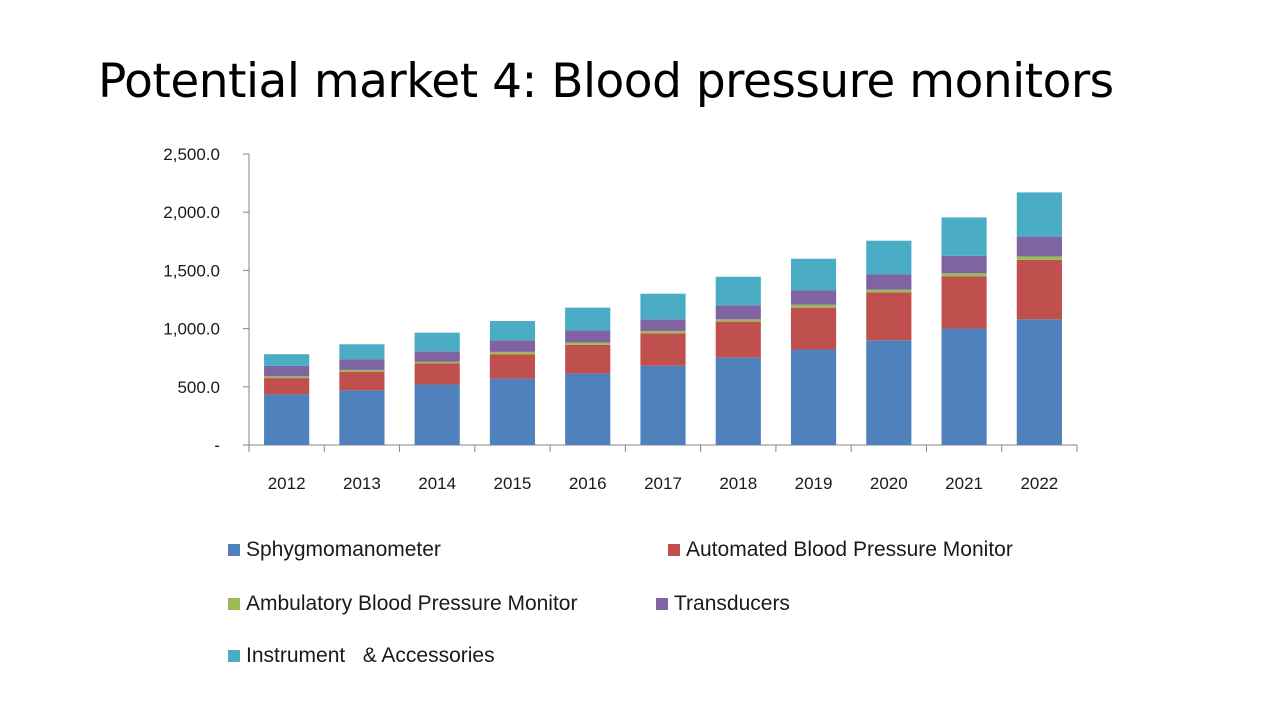 The height and width of the screenshot is (720, 1280). I want to click on legend-item-instrument-accessories: Instrument & Accessories, so click(361, 656).